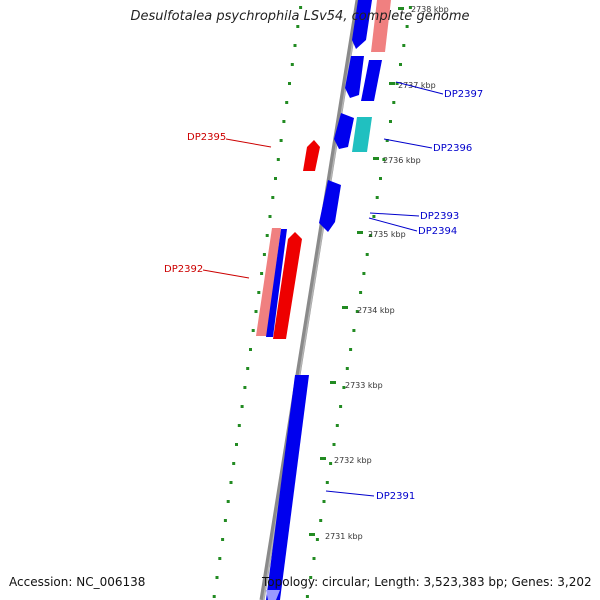 The height and width of the screenshot is (600, 600). What do you see at coordinates (376, 310) in the screenshot?
I see `scale-label-2734: 2734 kbp` at bounding box center [376, 310].